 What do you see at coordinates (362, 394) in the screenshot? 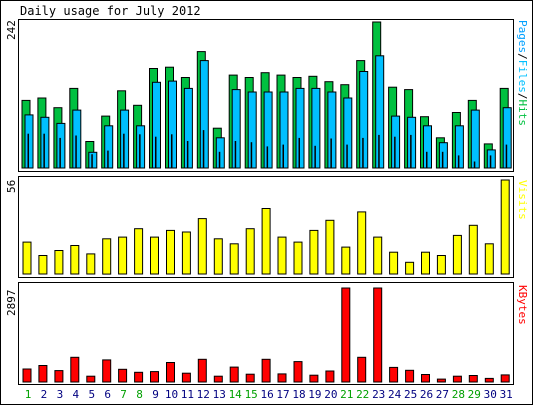
I see `x-tick-label-day-22: 22` at bounding box center [362, 394].